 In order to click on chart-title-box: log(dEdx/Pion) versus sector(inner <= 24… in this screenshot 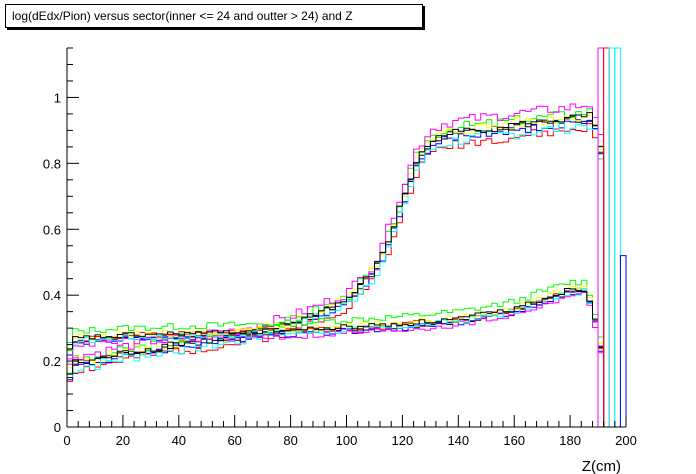, I will do `click(214, 16)`.